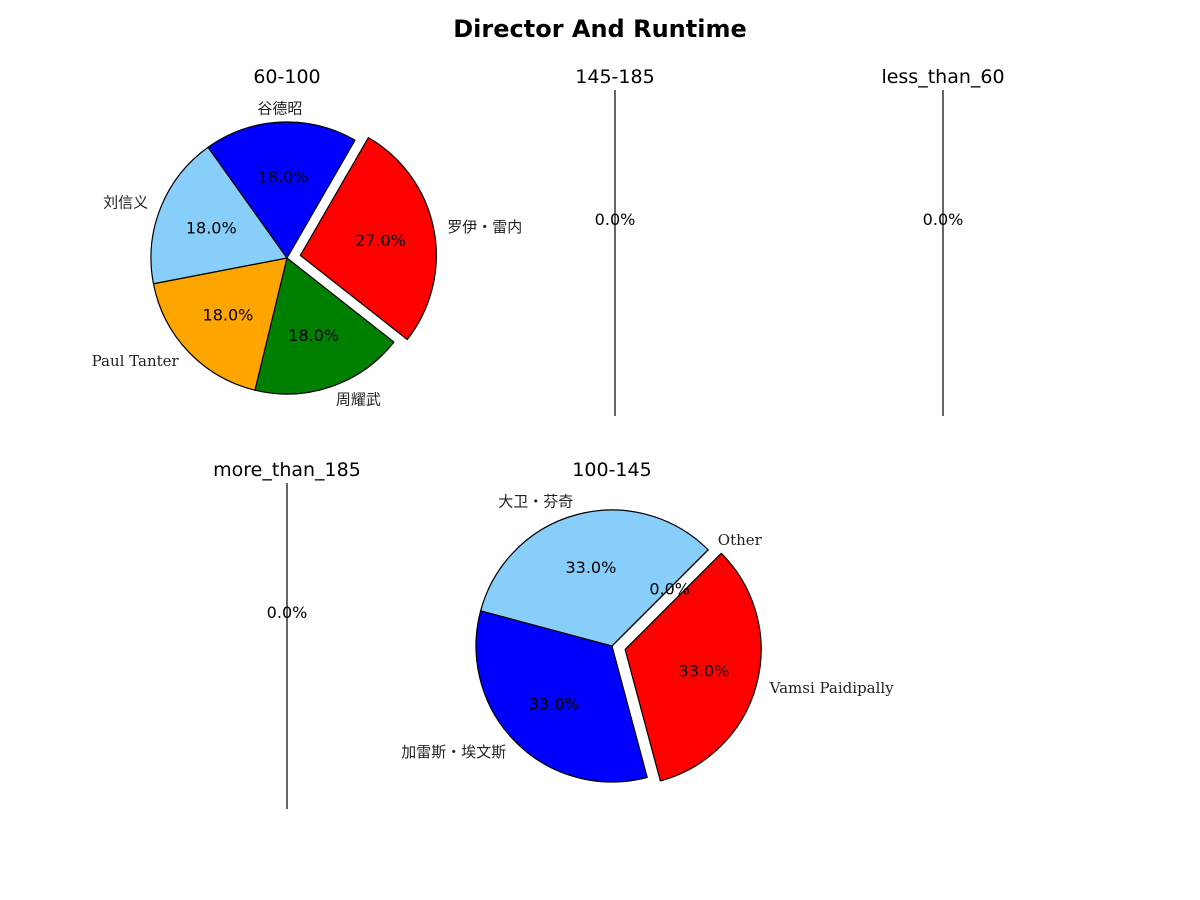 The width and height of the screenshot is (1200, 900). What do you see at coordinates (287, 470) in the screenshot?
I see `subplot-title: more_than_185` at bounding box center [287, 470].